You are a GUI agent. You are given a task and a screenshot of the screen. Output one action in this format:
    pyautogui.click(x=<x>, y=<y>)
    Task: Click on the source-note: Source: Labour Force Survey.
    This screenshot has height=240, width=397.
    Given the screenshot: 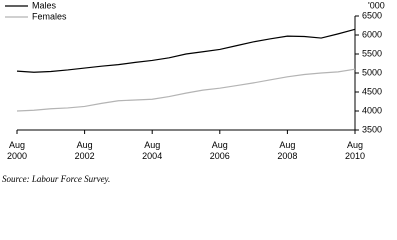 What is the action you would take?
    pyautogui.click(x=56, y=179)
    